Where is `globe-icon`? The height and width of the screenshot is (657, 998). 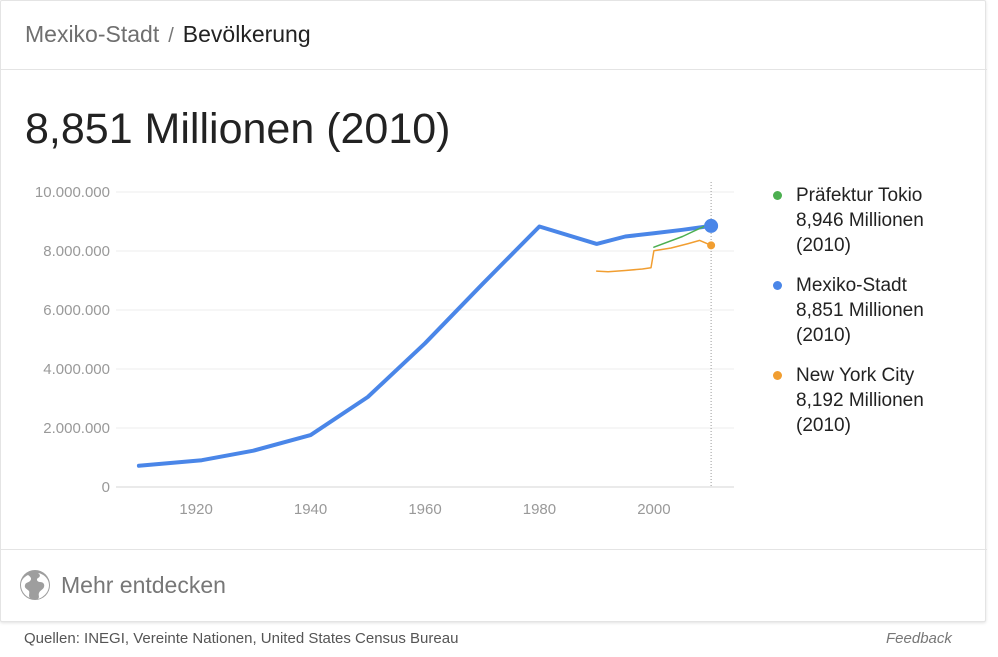
globe-icon is located at coordinates (35, 585).